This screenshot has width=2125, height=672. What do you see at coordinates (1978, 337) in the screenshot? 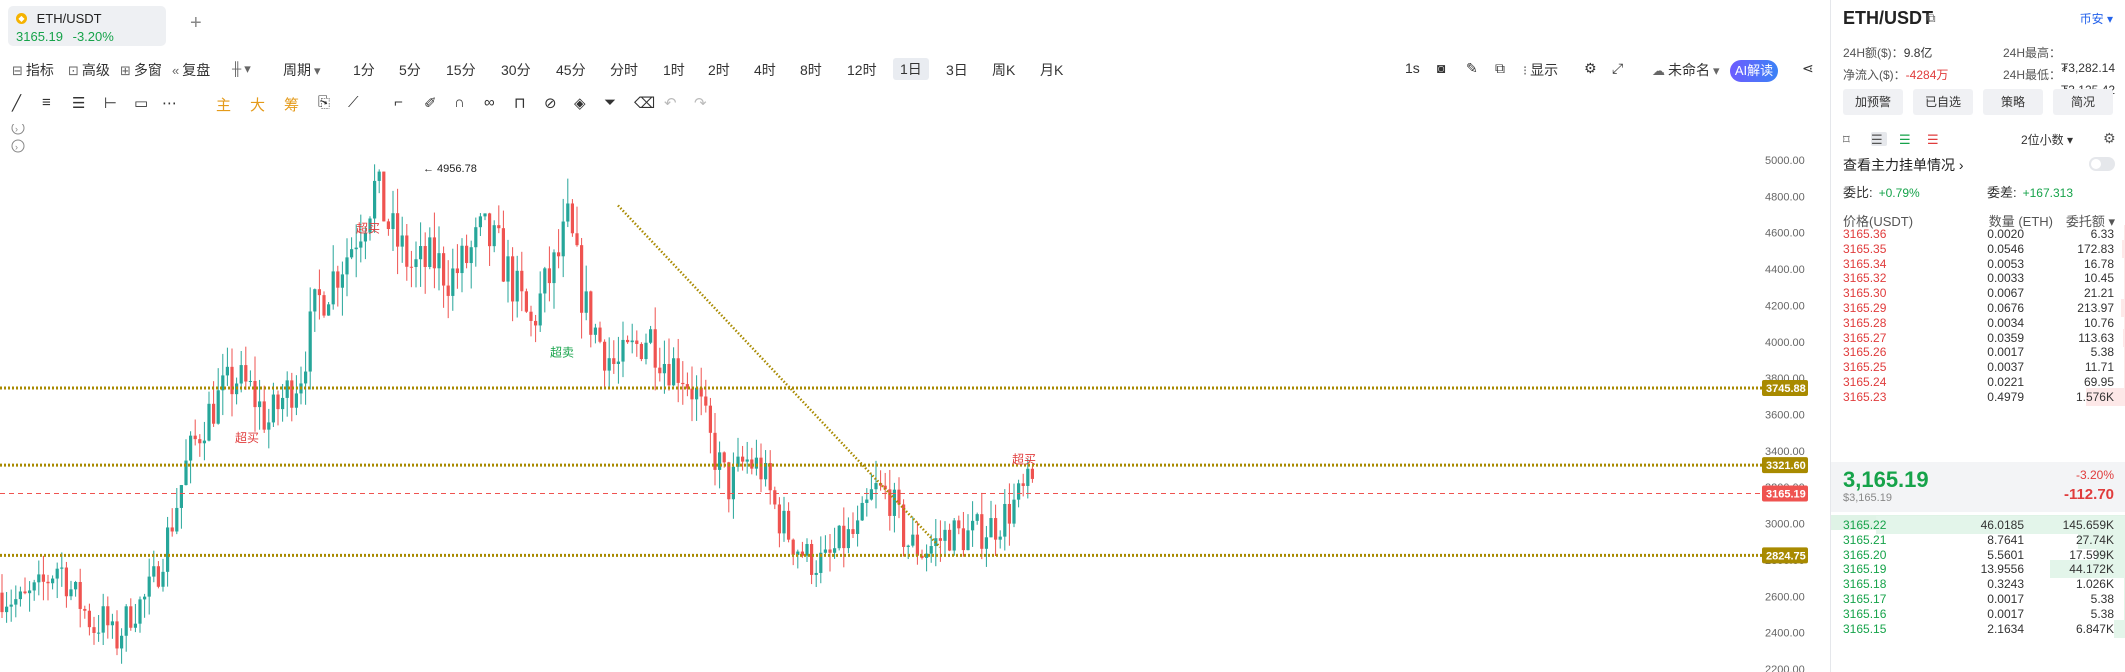
I see `ask-row: 3165.27 0.0359 113.63` at bounding box center [1978, 337].